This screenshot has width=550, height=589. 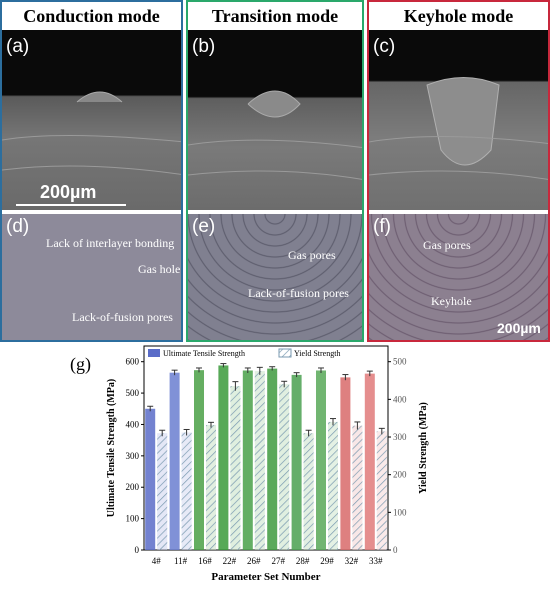 What do you see at coordinates (18, 226) in the screenshot?
I see `label-d: (d)` at bounding box center [18, 226].